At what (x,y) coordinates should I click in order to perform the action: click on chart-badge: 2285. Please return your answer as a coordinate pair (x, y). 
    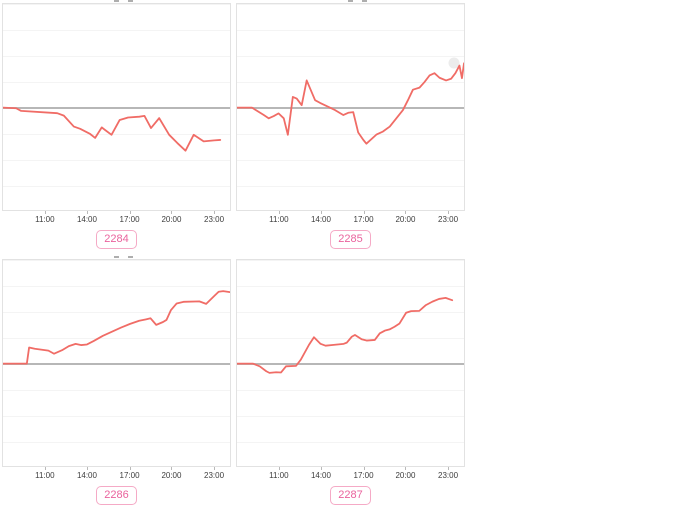
    Looking at the image, I should click on (350, 239).